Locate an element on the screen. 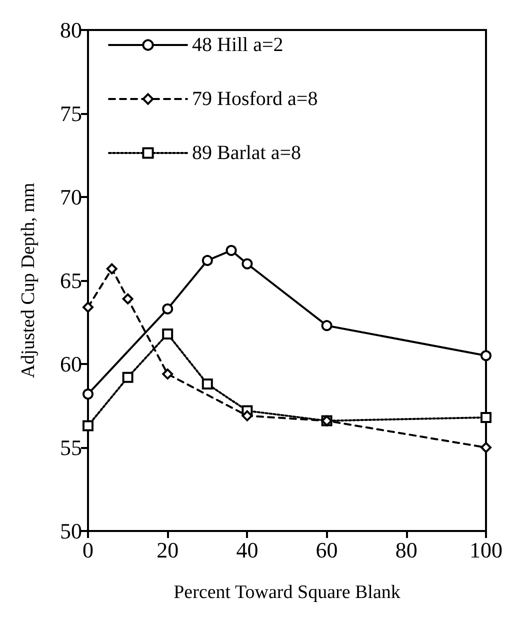 This screenshot has height=634, width=516. legend-label: 89 Barlat a=8 is located at coordinates (247, 153).